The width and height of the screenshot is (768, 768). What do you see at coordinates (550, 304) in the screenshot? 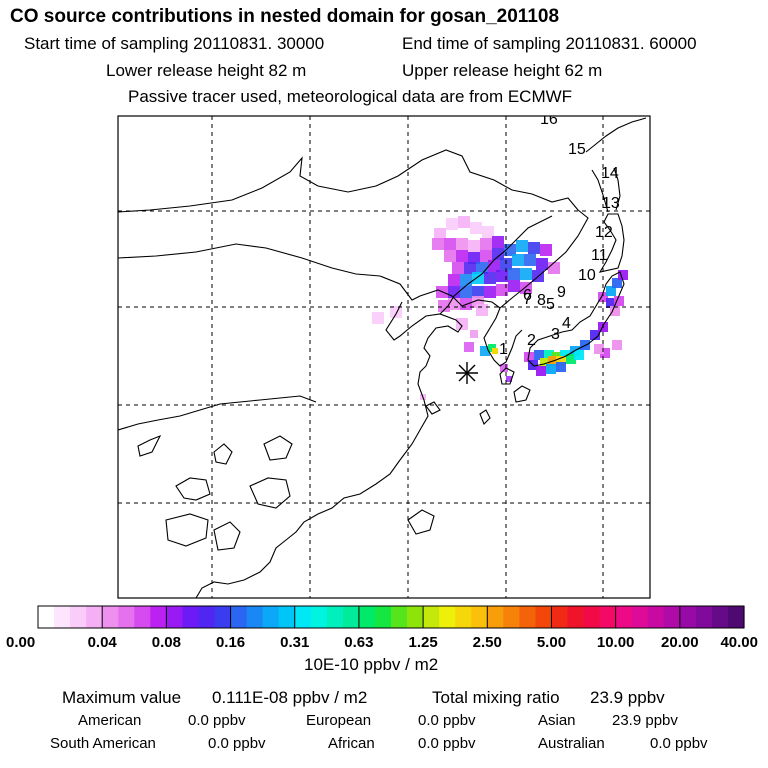
I see `marker-label-5: 5` at bounding box center [550, 304].